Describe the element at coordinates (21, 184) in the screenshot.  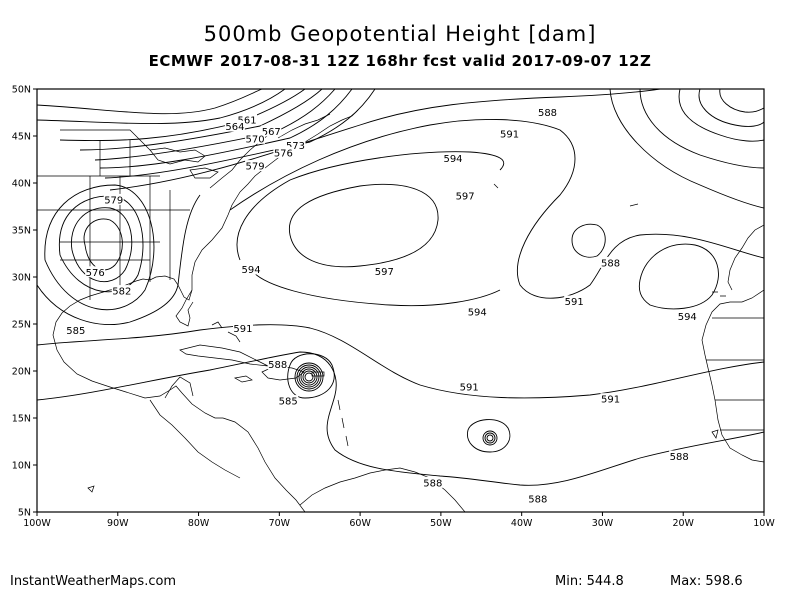
I see `lat-tick-label: 40N` at that location.